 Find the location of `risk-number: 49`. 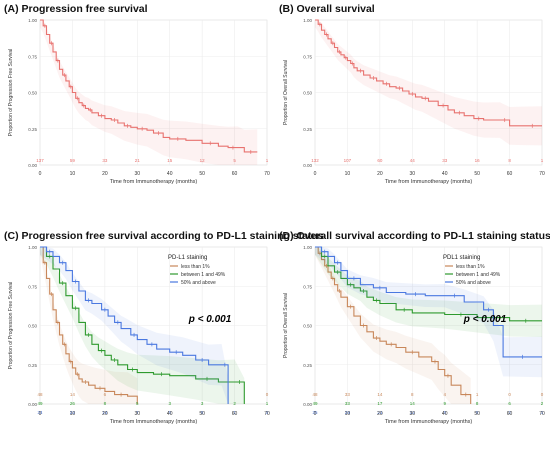

risk-number: 49 is located at coordinates (40, 403).